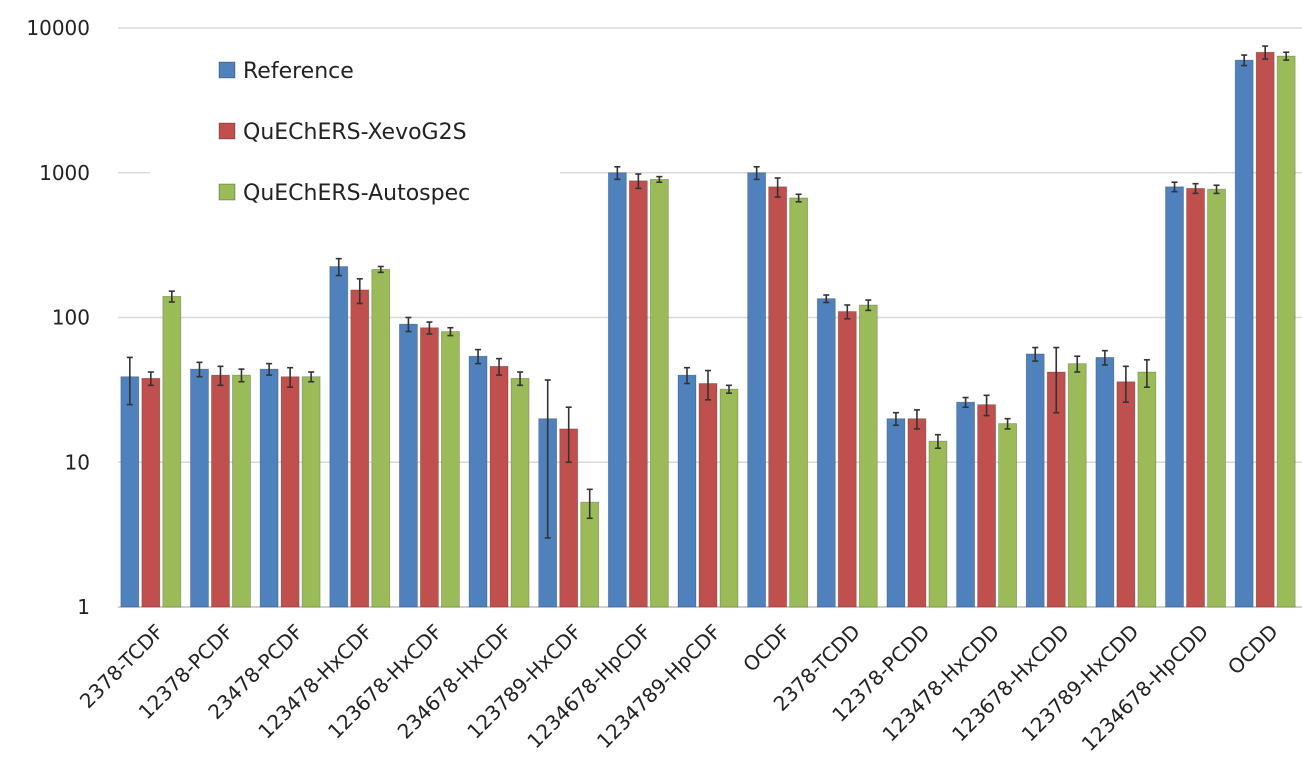  I want to click on bar-1234678-HpCDD-QuEChERS-XevoG2S, so click(1195, 397).